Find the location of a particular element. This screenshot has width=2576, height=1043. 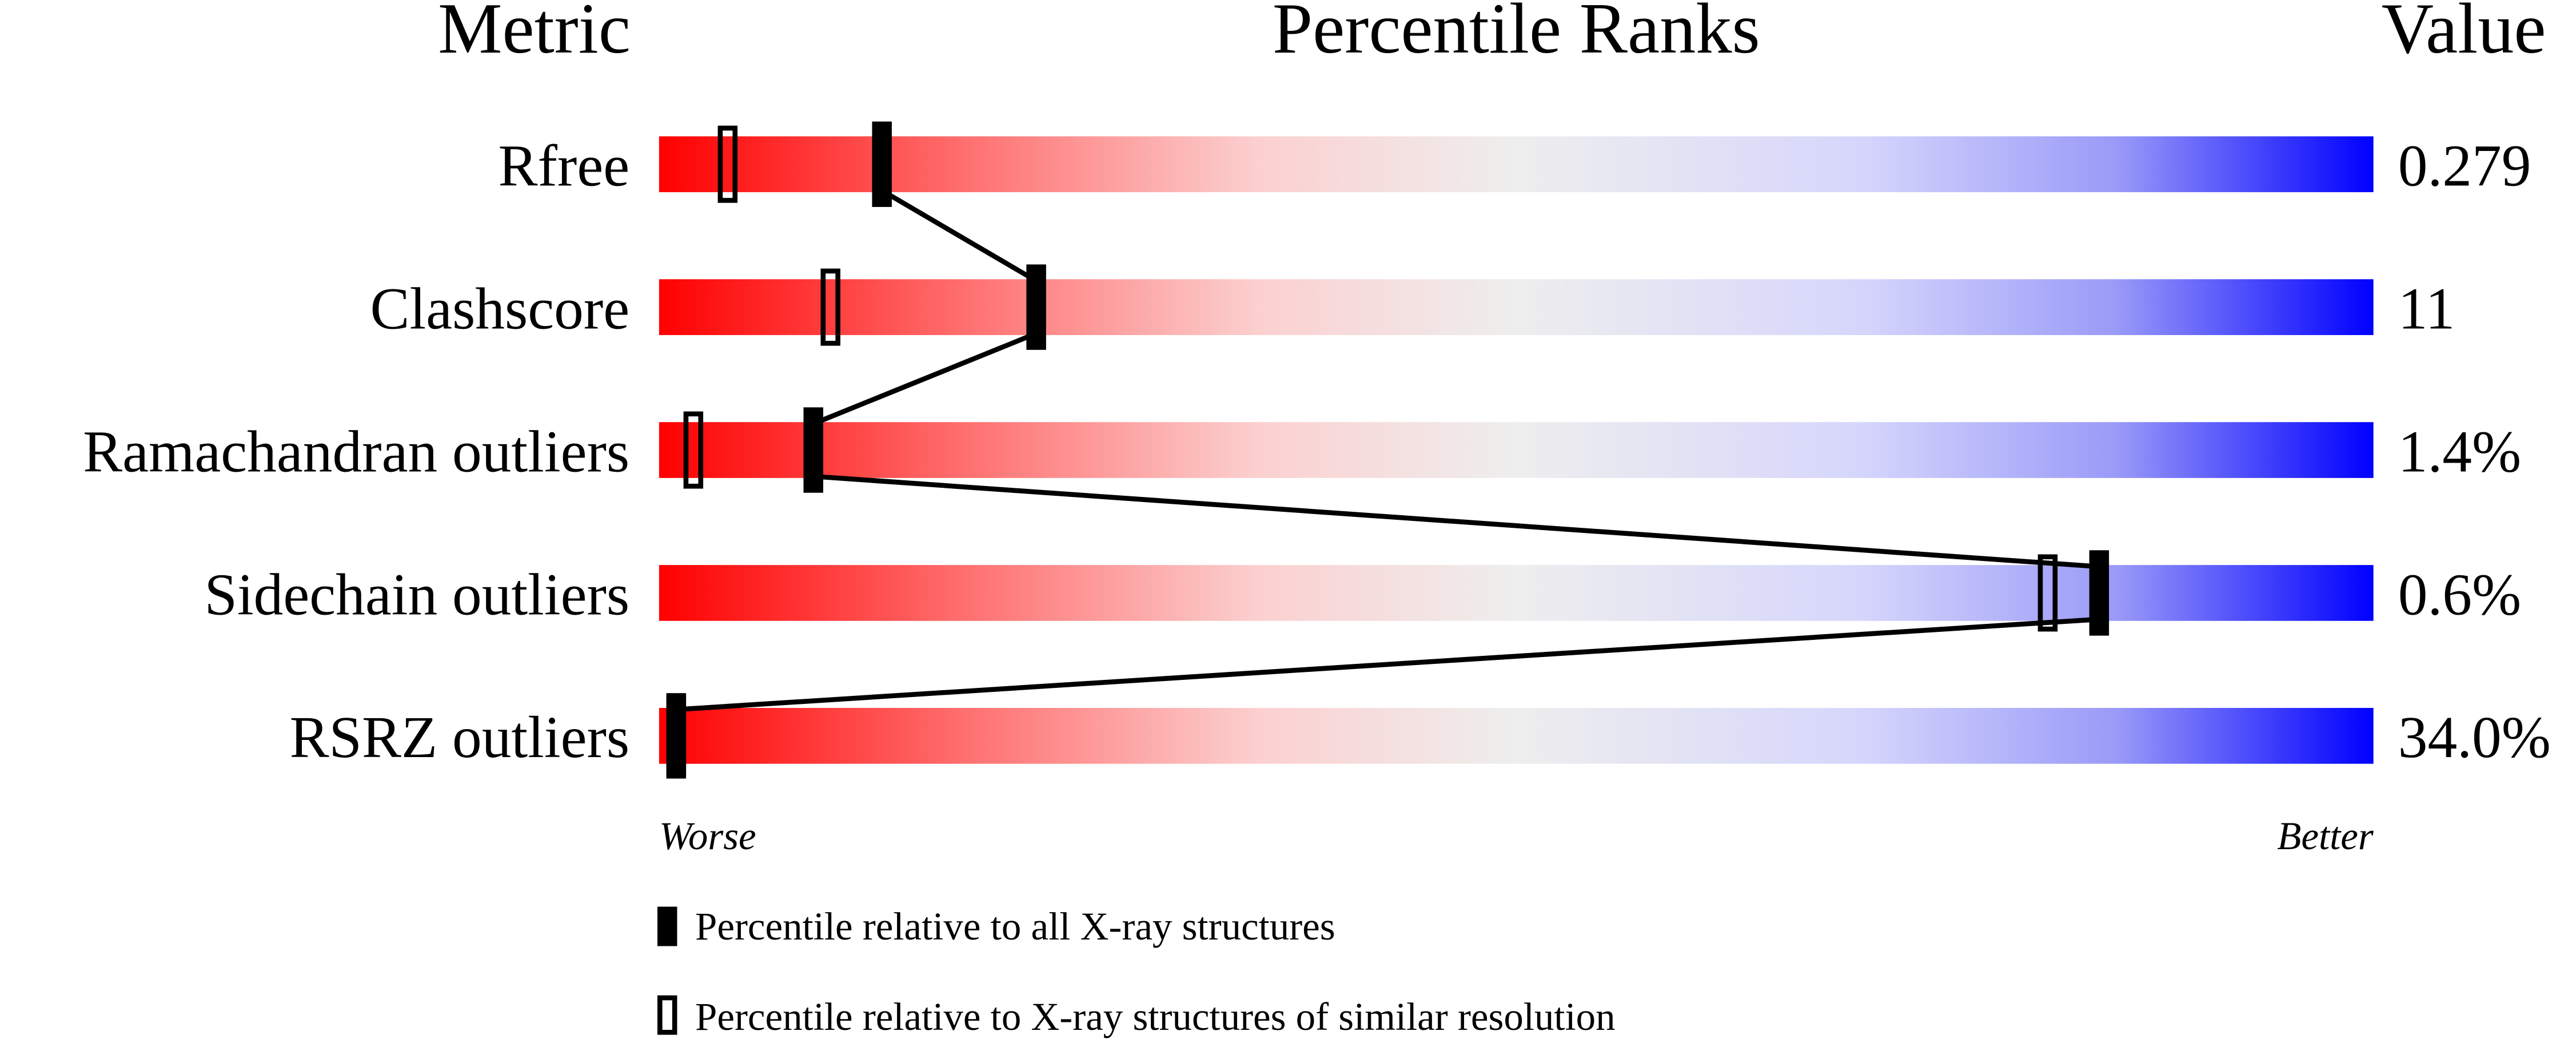

percentile-ranks-header: Percentile Ranks is located at coordinates (1517, 34).